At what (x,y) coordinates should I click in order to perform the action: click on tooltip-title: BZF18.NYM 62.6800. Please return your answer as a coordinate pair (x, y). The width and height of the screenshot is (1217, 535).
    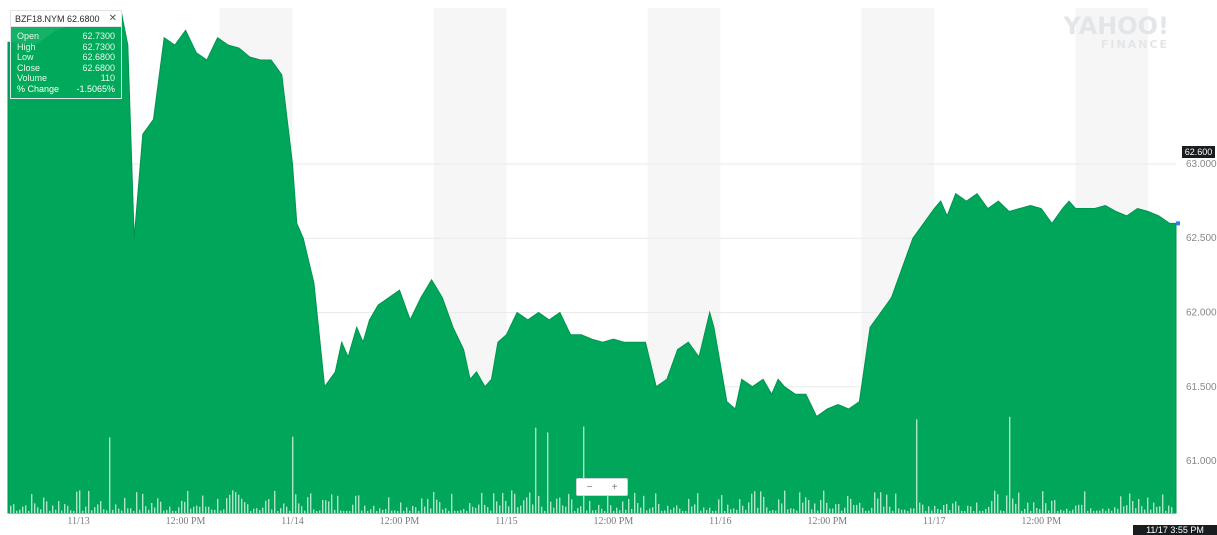
    Looking at the image, I should click on (57, 18).